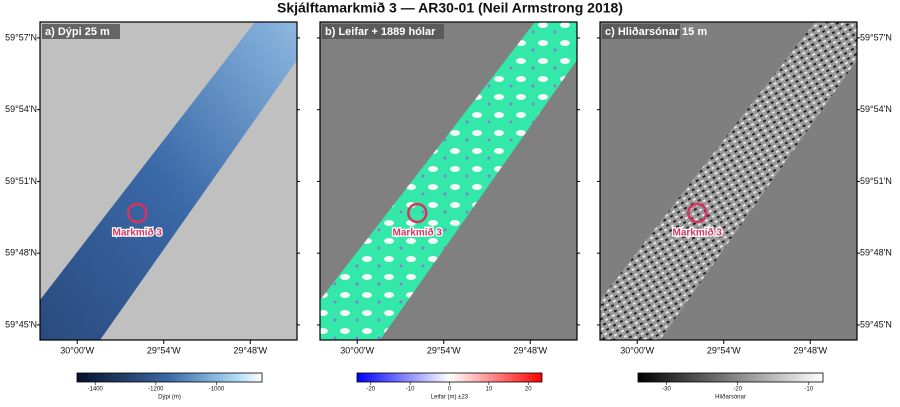 The height and width of the screenshot is (407, 900). Describe the element at coordinates (217, 390) in the screenshot. I see `colorbar-tick-label: -1000` at that location.